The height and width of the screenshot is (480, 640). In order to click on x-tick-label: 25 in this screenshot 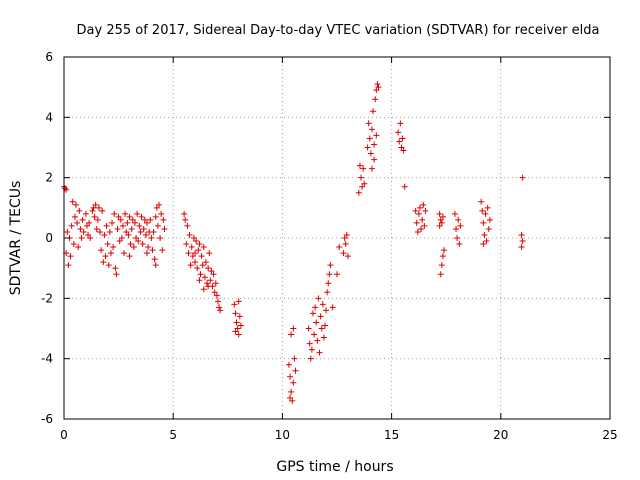, I will do `click(609, 435)`.